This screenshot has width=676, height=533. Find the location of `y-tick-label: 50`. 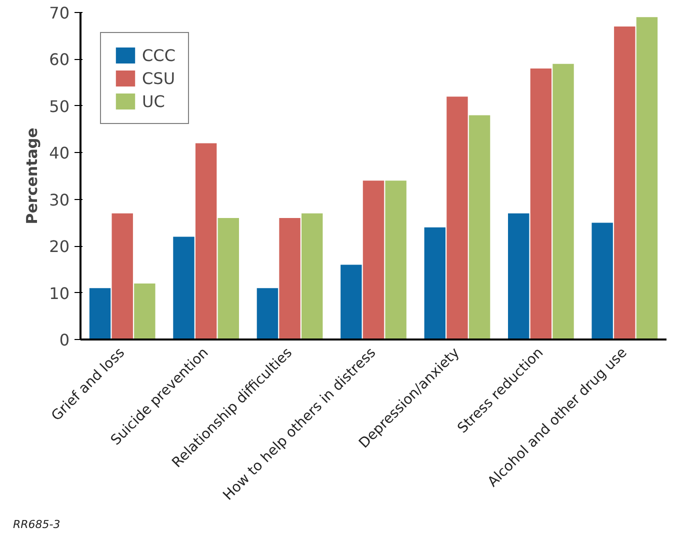

y-tick-label: 50 is located at coordinates (59, 106).